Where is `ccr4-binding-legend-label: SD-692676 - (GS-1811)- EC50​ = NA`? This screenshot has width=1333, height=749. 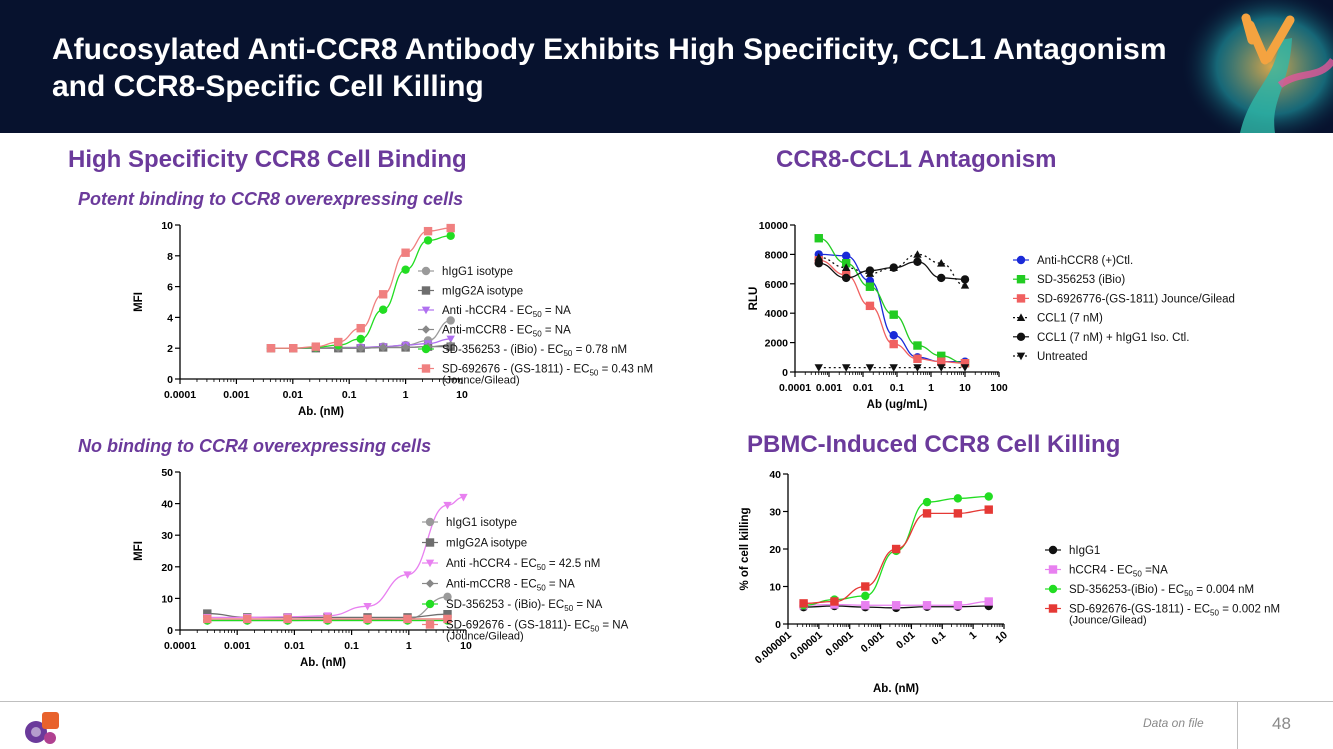 ccr4-binding-legend-label: SD-692676 - (GS-1811)- EC50​ = NA is located at coordinates (537, 627).